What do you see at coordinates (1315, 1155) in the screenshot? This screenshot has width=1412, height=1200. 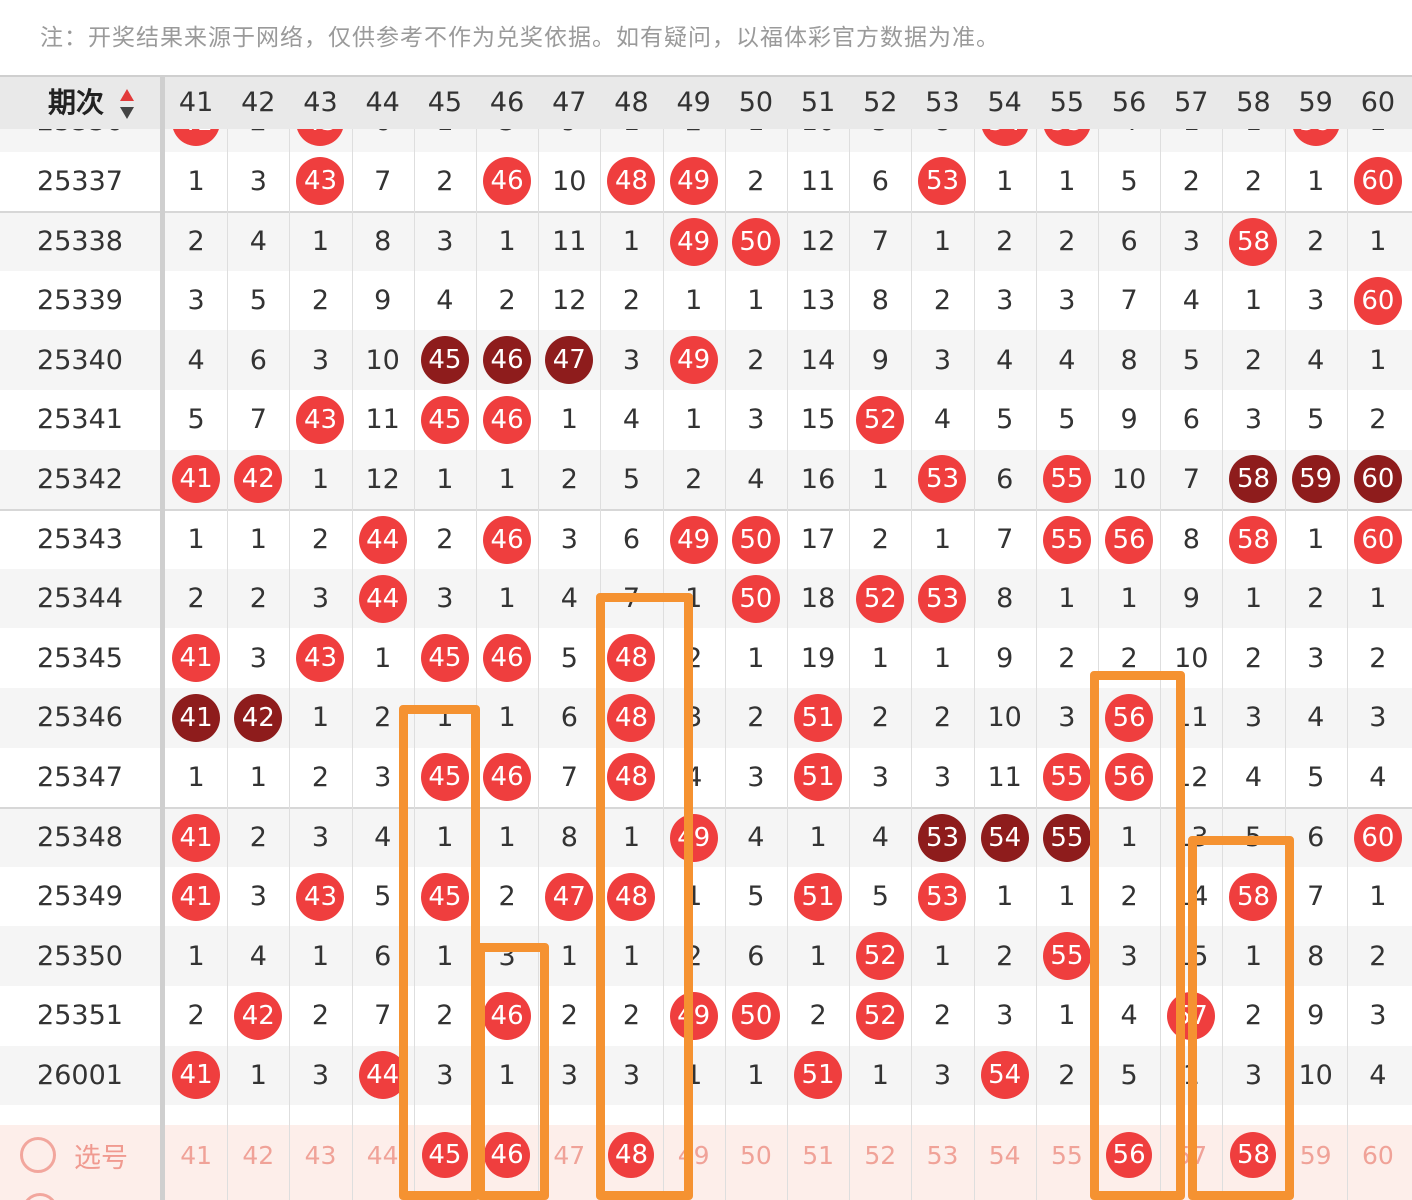 I see `pick-option-59: 59` at bounding box center [1315, 1155].